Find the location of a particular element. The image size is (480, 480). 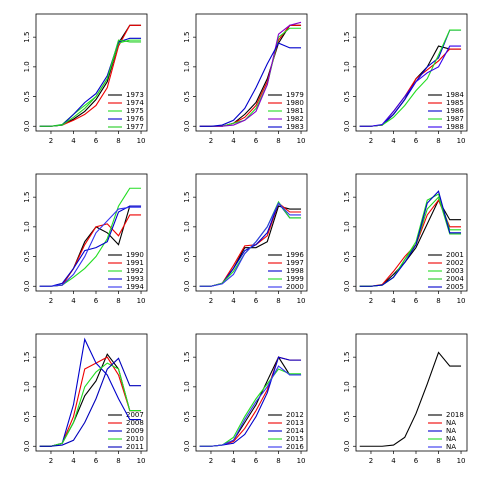

legend-label: 1984 is located at coordinates (455, 95).